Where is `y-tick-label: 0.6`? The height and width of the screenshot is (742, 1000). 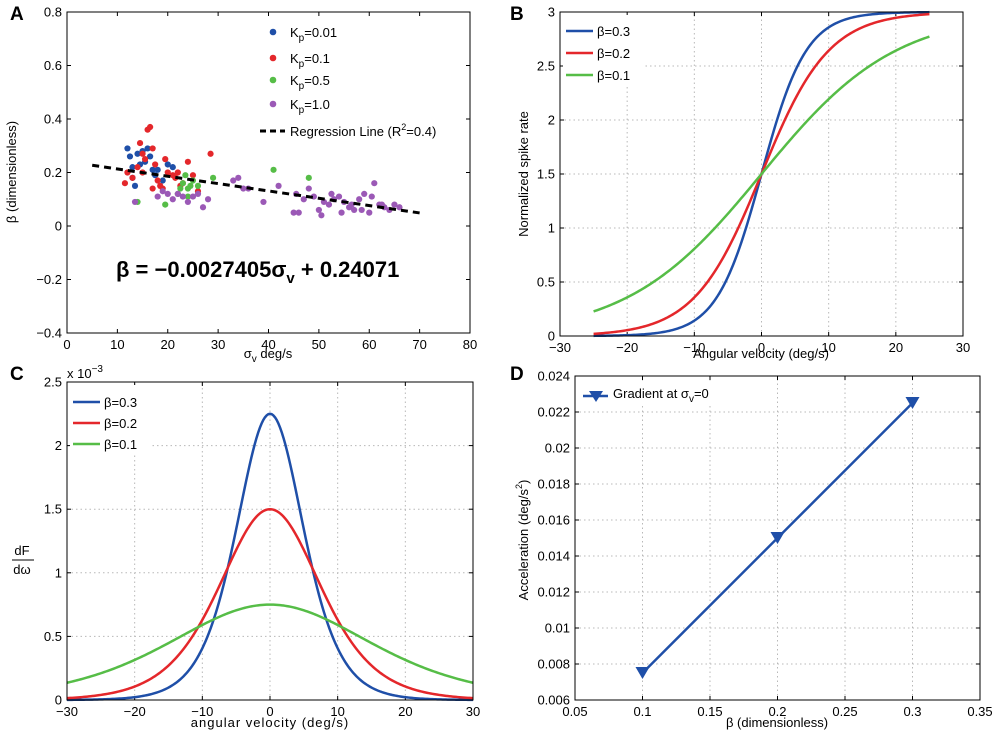 y-tick-label: 0.6 is located at coordinates (53, 65).